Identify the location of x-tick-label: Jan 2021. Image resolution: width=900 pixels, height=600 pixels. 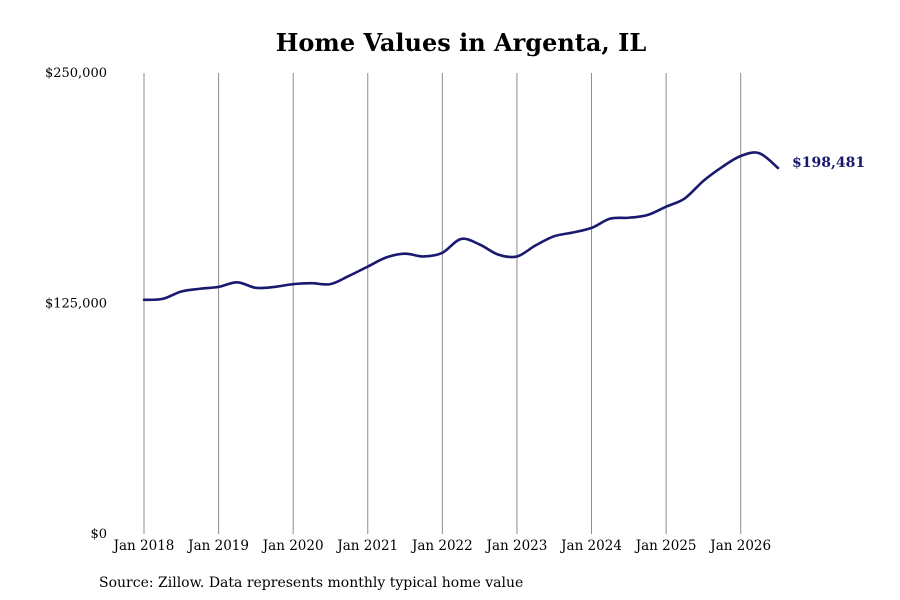
(366, 546).